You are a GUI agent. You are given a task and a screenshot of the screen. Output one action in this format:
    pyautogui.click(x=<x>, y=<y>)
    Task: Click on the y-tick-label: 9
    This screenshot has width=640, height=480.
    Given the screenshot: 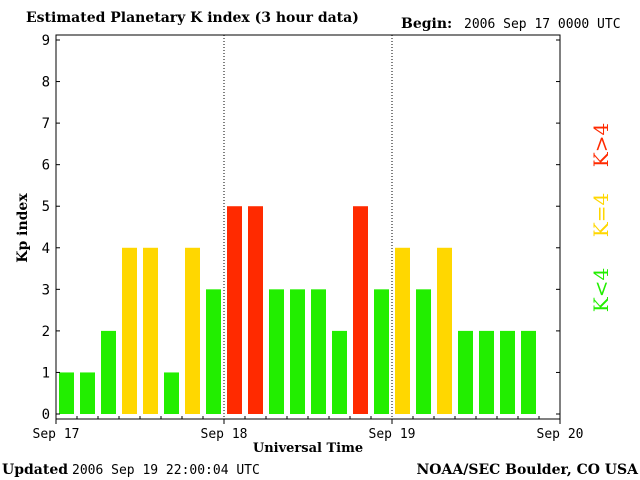 What is the action you would take?
    pyautogui.click(x=46, y=41)
    